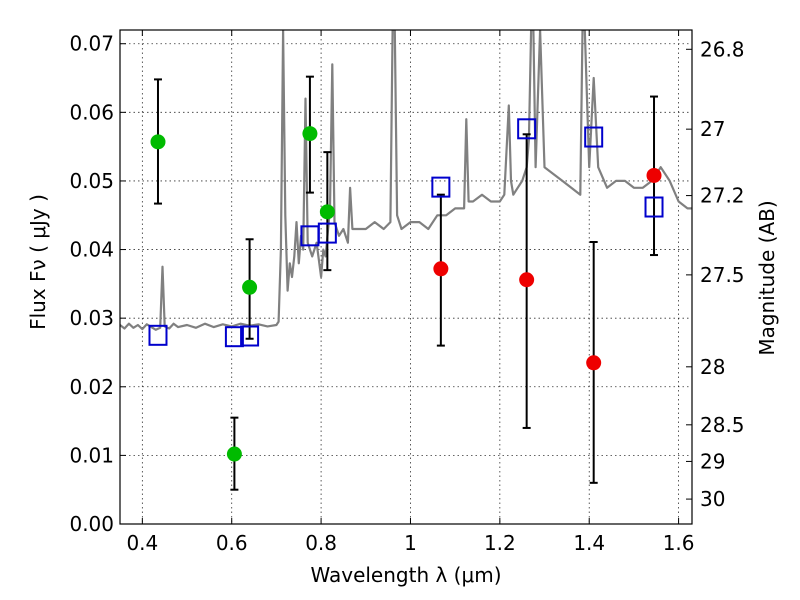 Image resolution: width=800 pixels, height=600 pixels. What do you see at coordinates (722, 196) in the screenshot?
I see `y2-tick-label: 27.2` at bounding box center [722, 196].